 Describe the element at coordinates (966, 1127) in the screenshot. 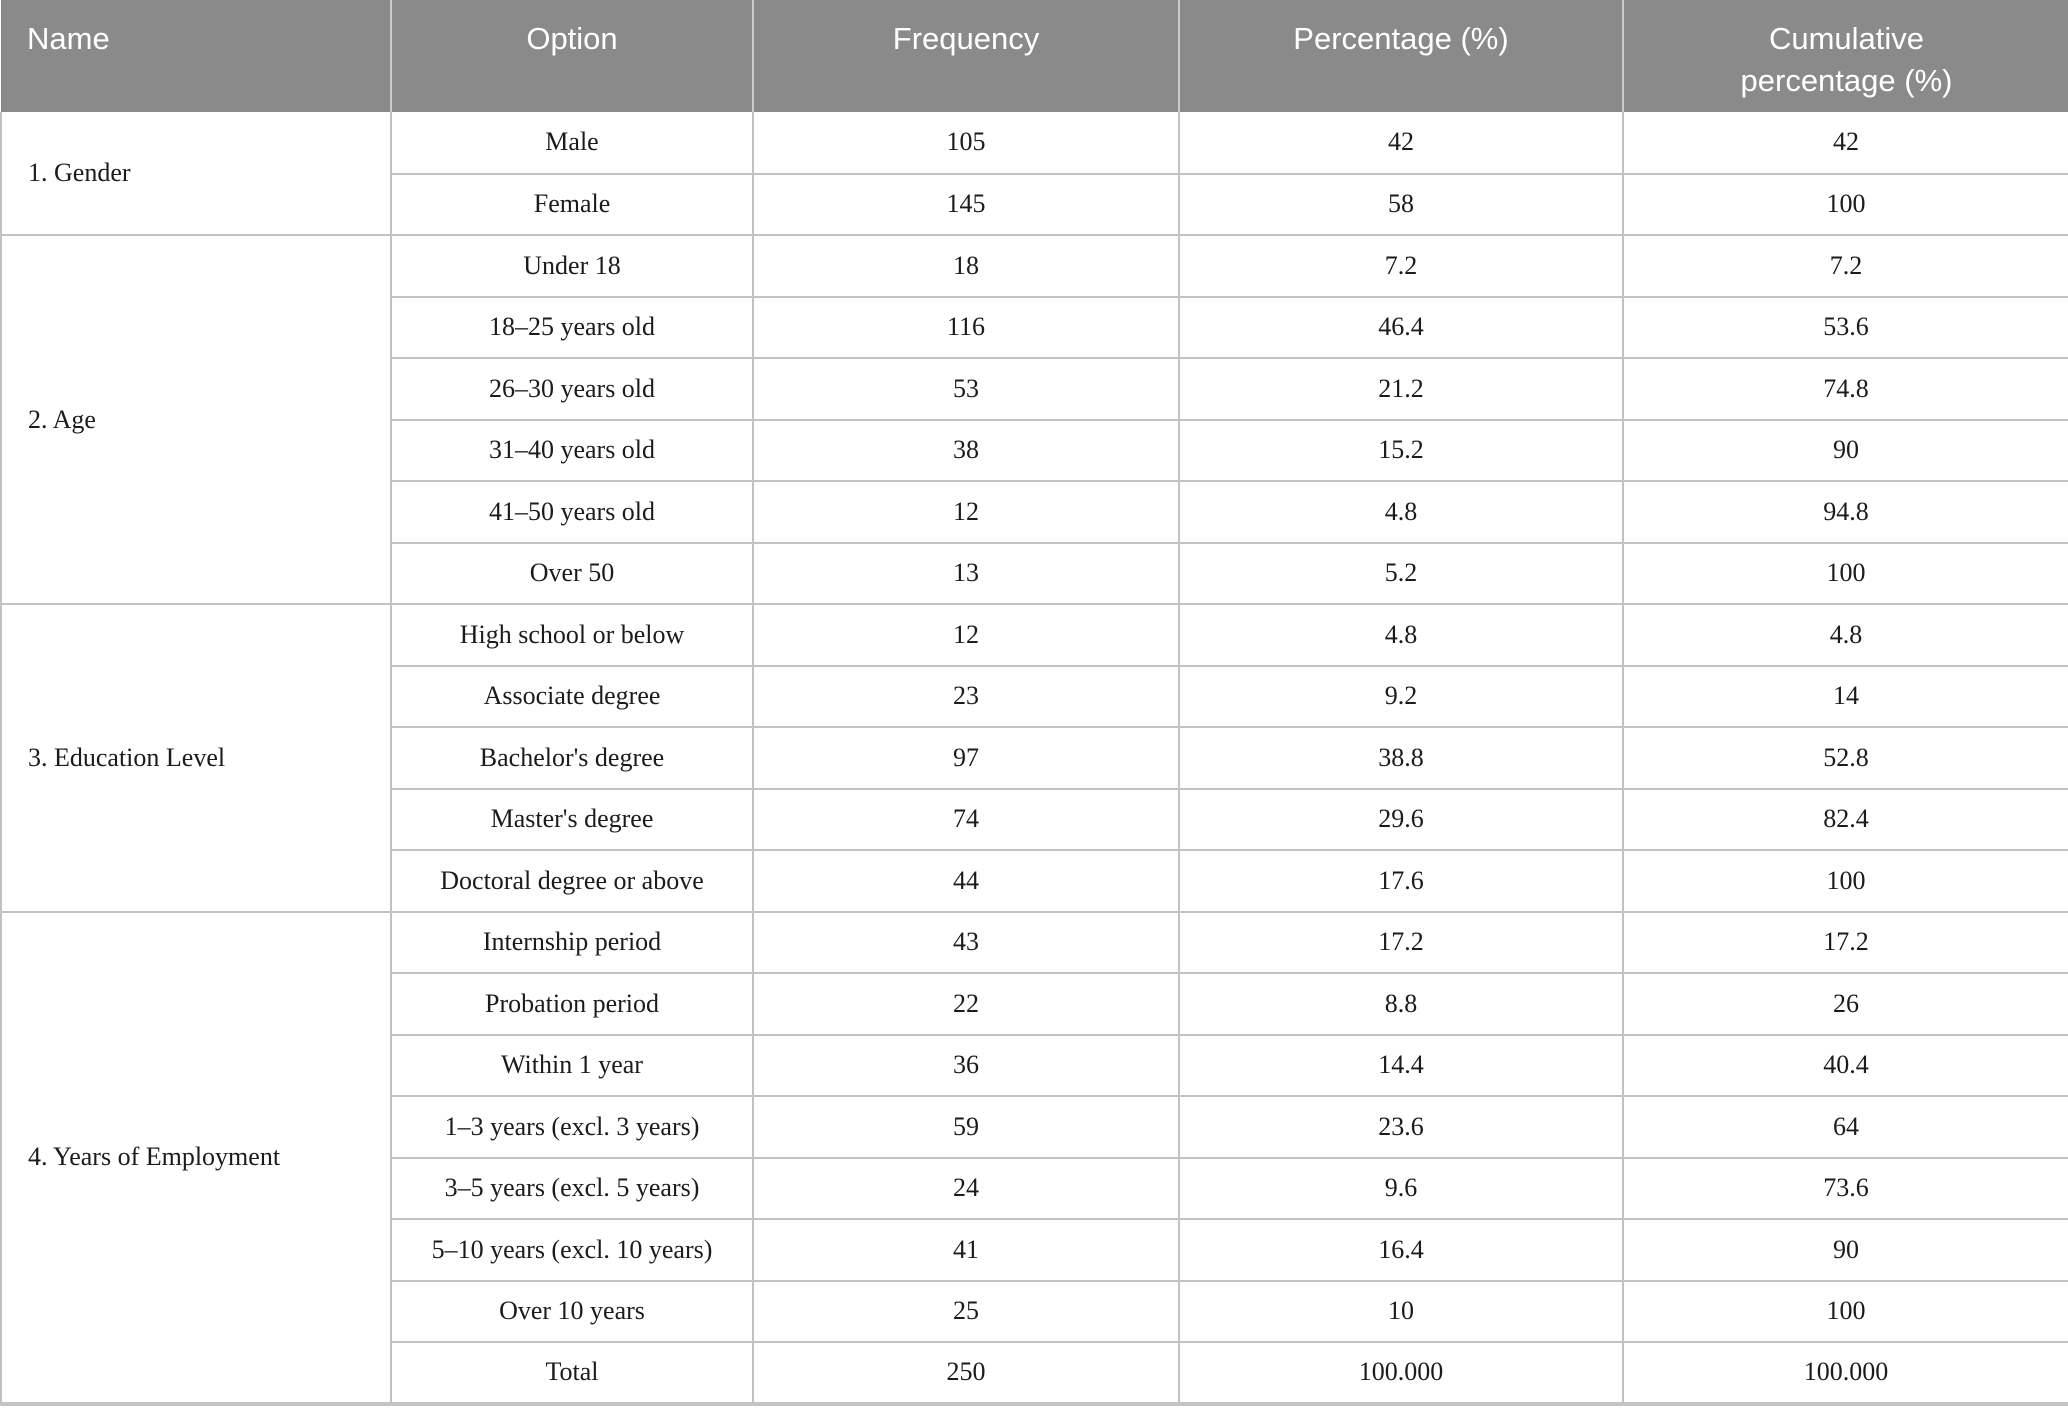

I see `frequency-cell: 59` at that location.